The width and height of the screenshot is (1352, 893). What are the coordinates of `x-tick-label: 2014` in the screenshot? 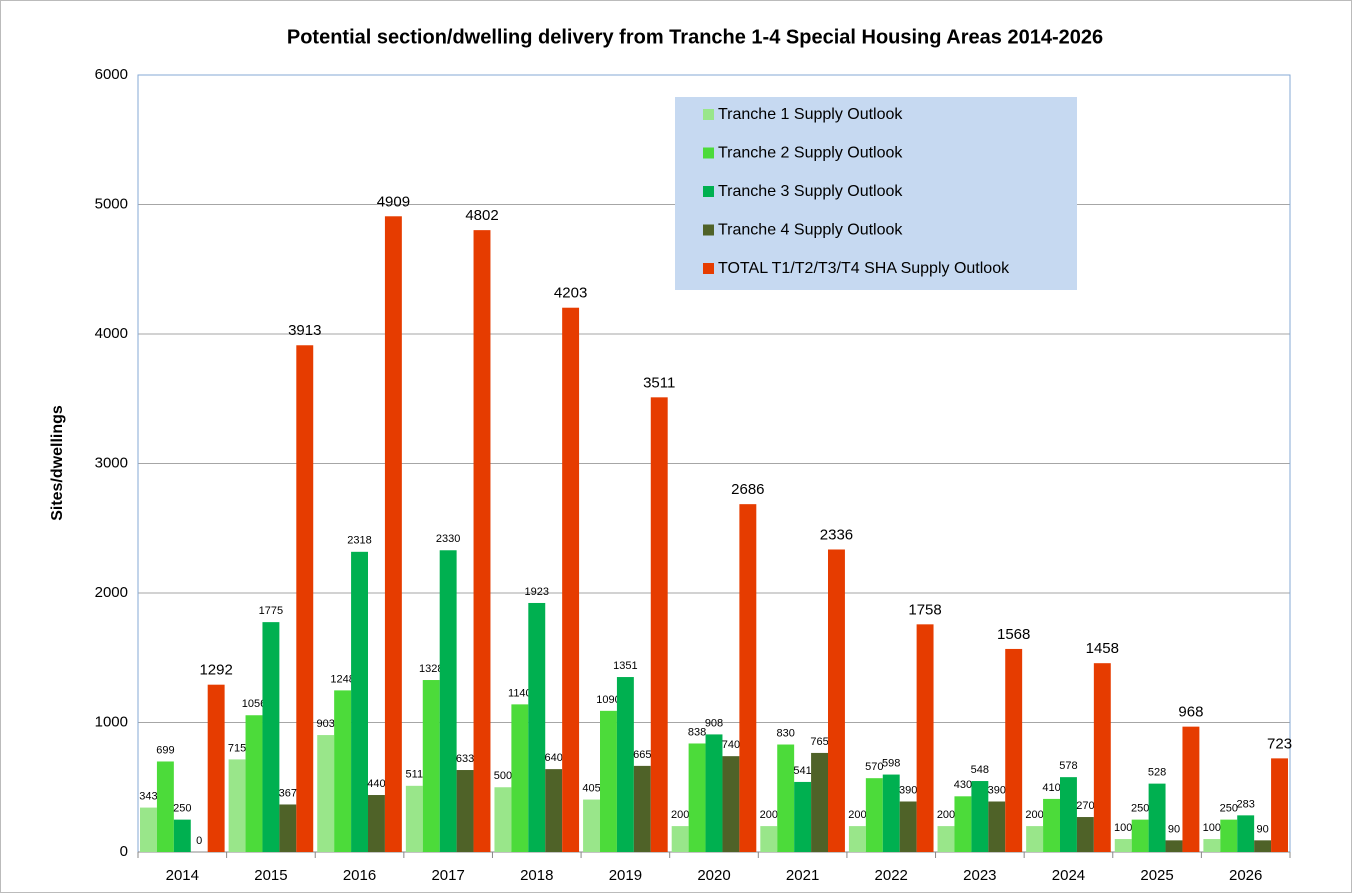 It's located at (182, 875).